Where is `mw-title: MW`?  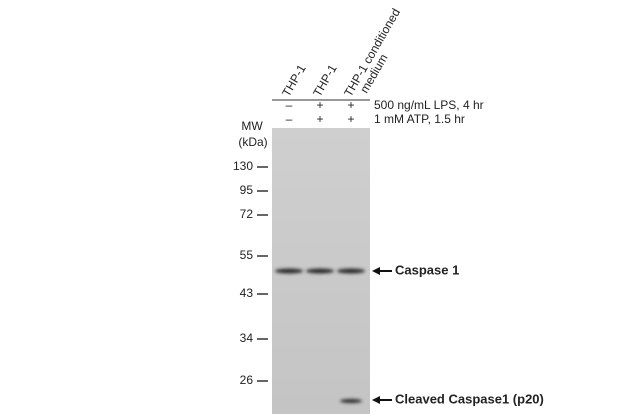 mw-title: MW is located at coordinates (252, 126).